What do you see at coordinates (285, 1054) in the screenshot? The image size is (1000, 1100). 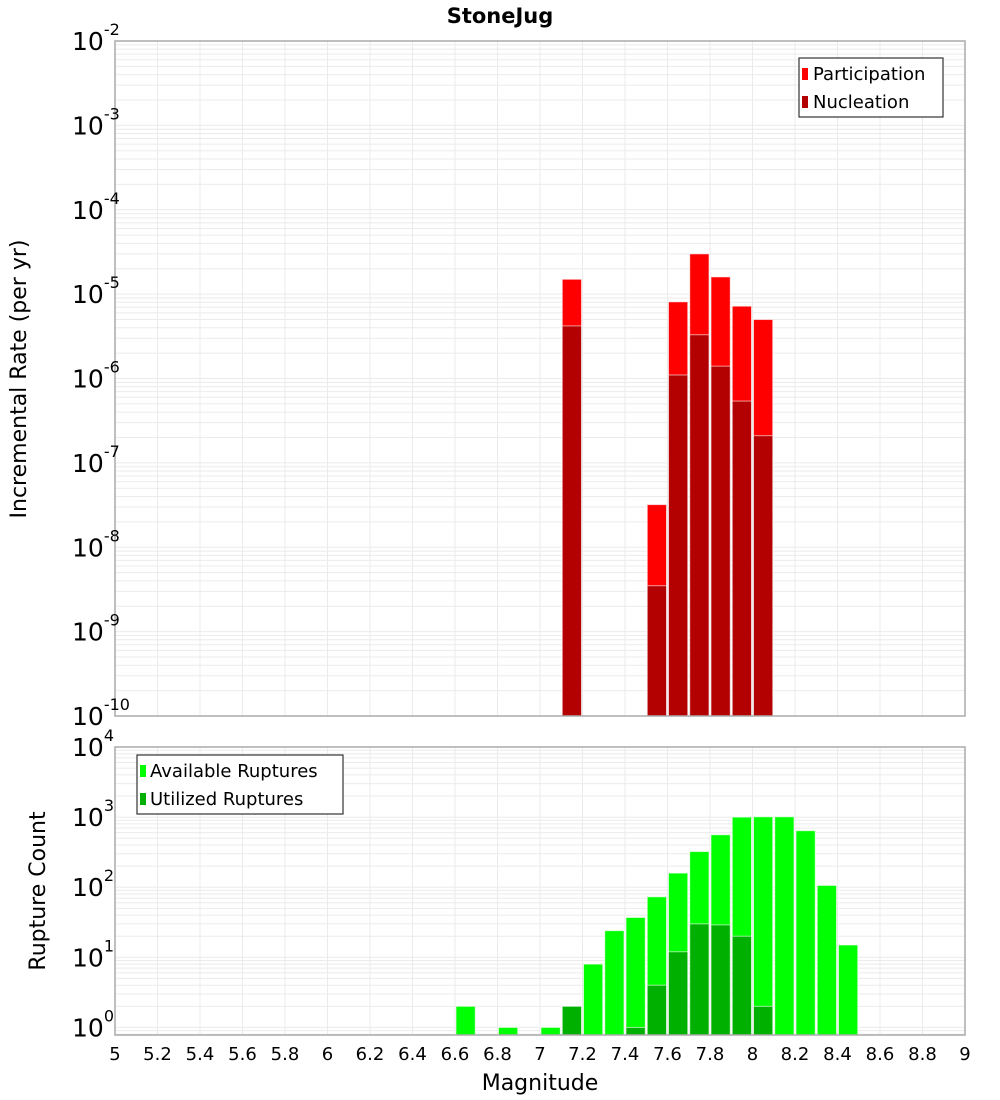 I see `x-tick-label: 5.8` at bounding box center [285, 1054].